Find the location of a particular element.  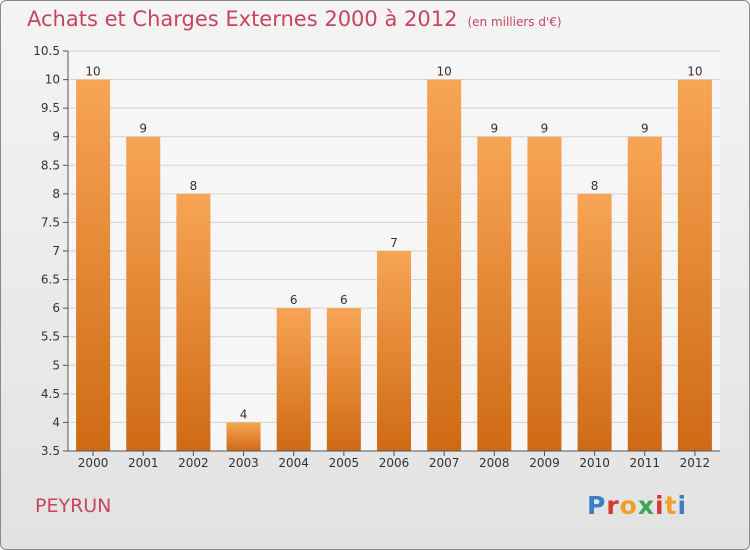

logo-letter: x is located at coordinates (646, 505).